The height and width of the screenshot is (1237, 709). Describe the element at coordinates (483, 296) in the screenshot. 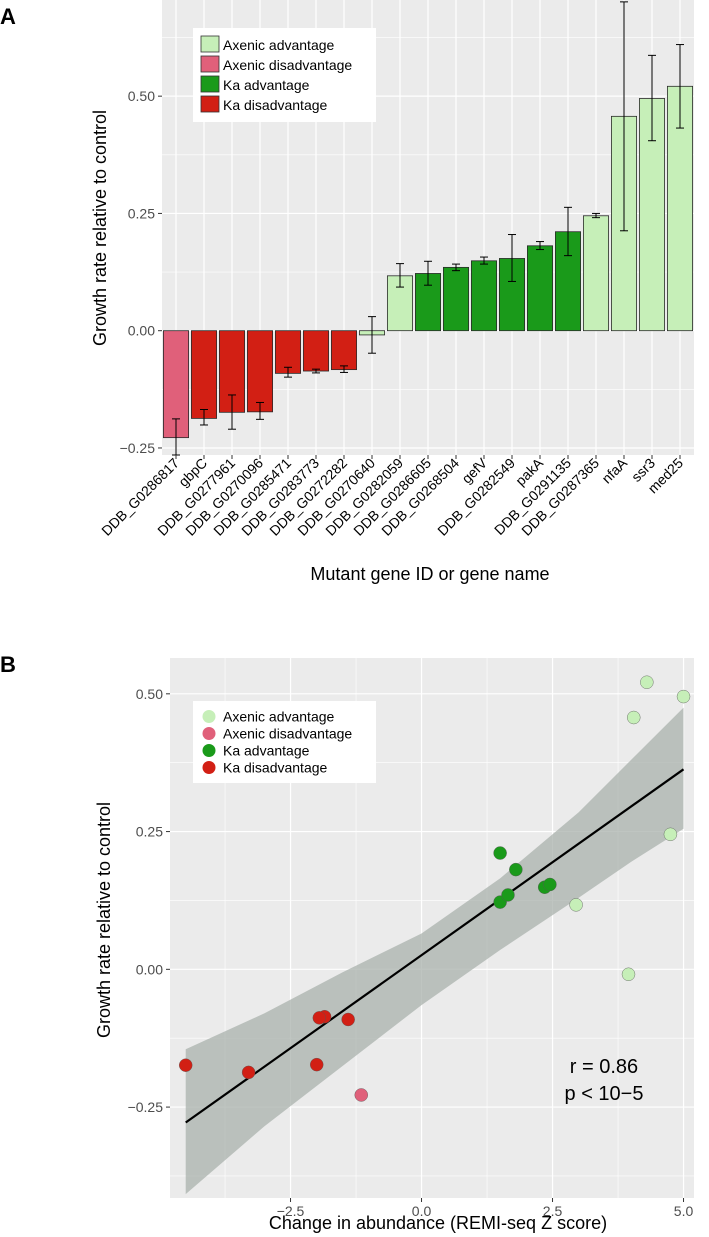

I see `bar-gefV` at that location.